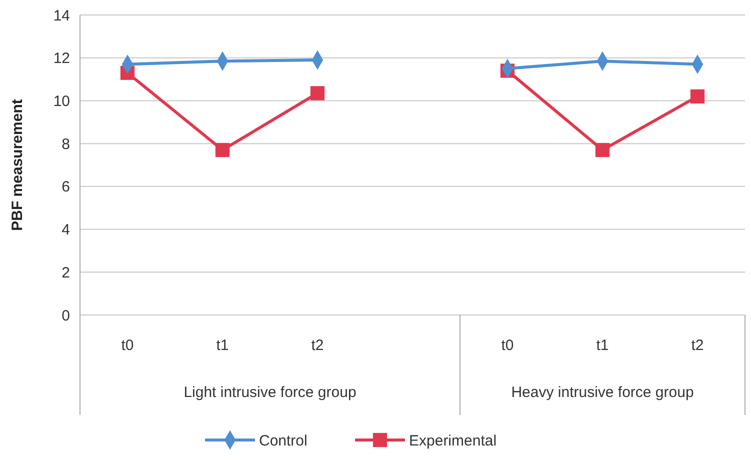 The image size is (751, 460). I want to click on y-tick-label: 8, so click(66, 144).